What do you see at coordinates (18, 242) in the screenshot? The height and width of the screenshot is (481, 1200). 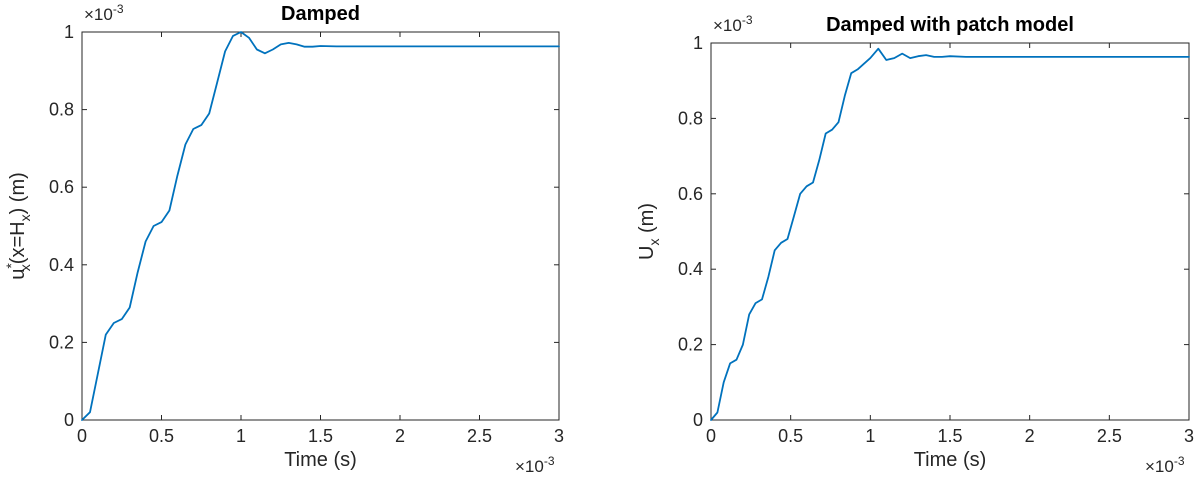 I see `y-label-mid: (x=H` at bounding box center [18, 242].